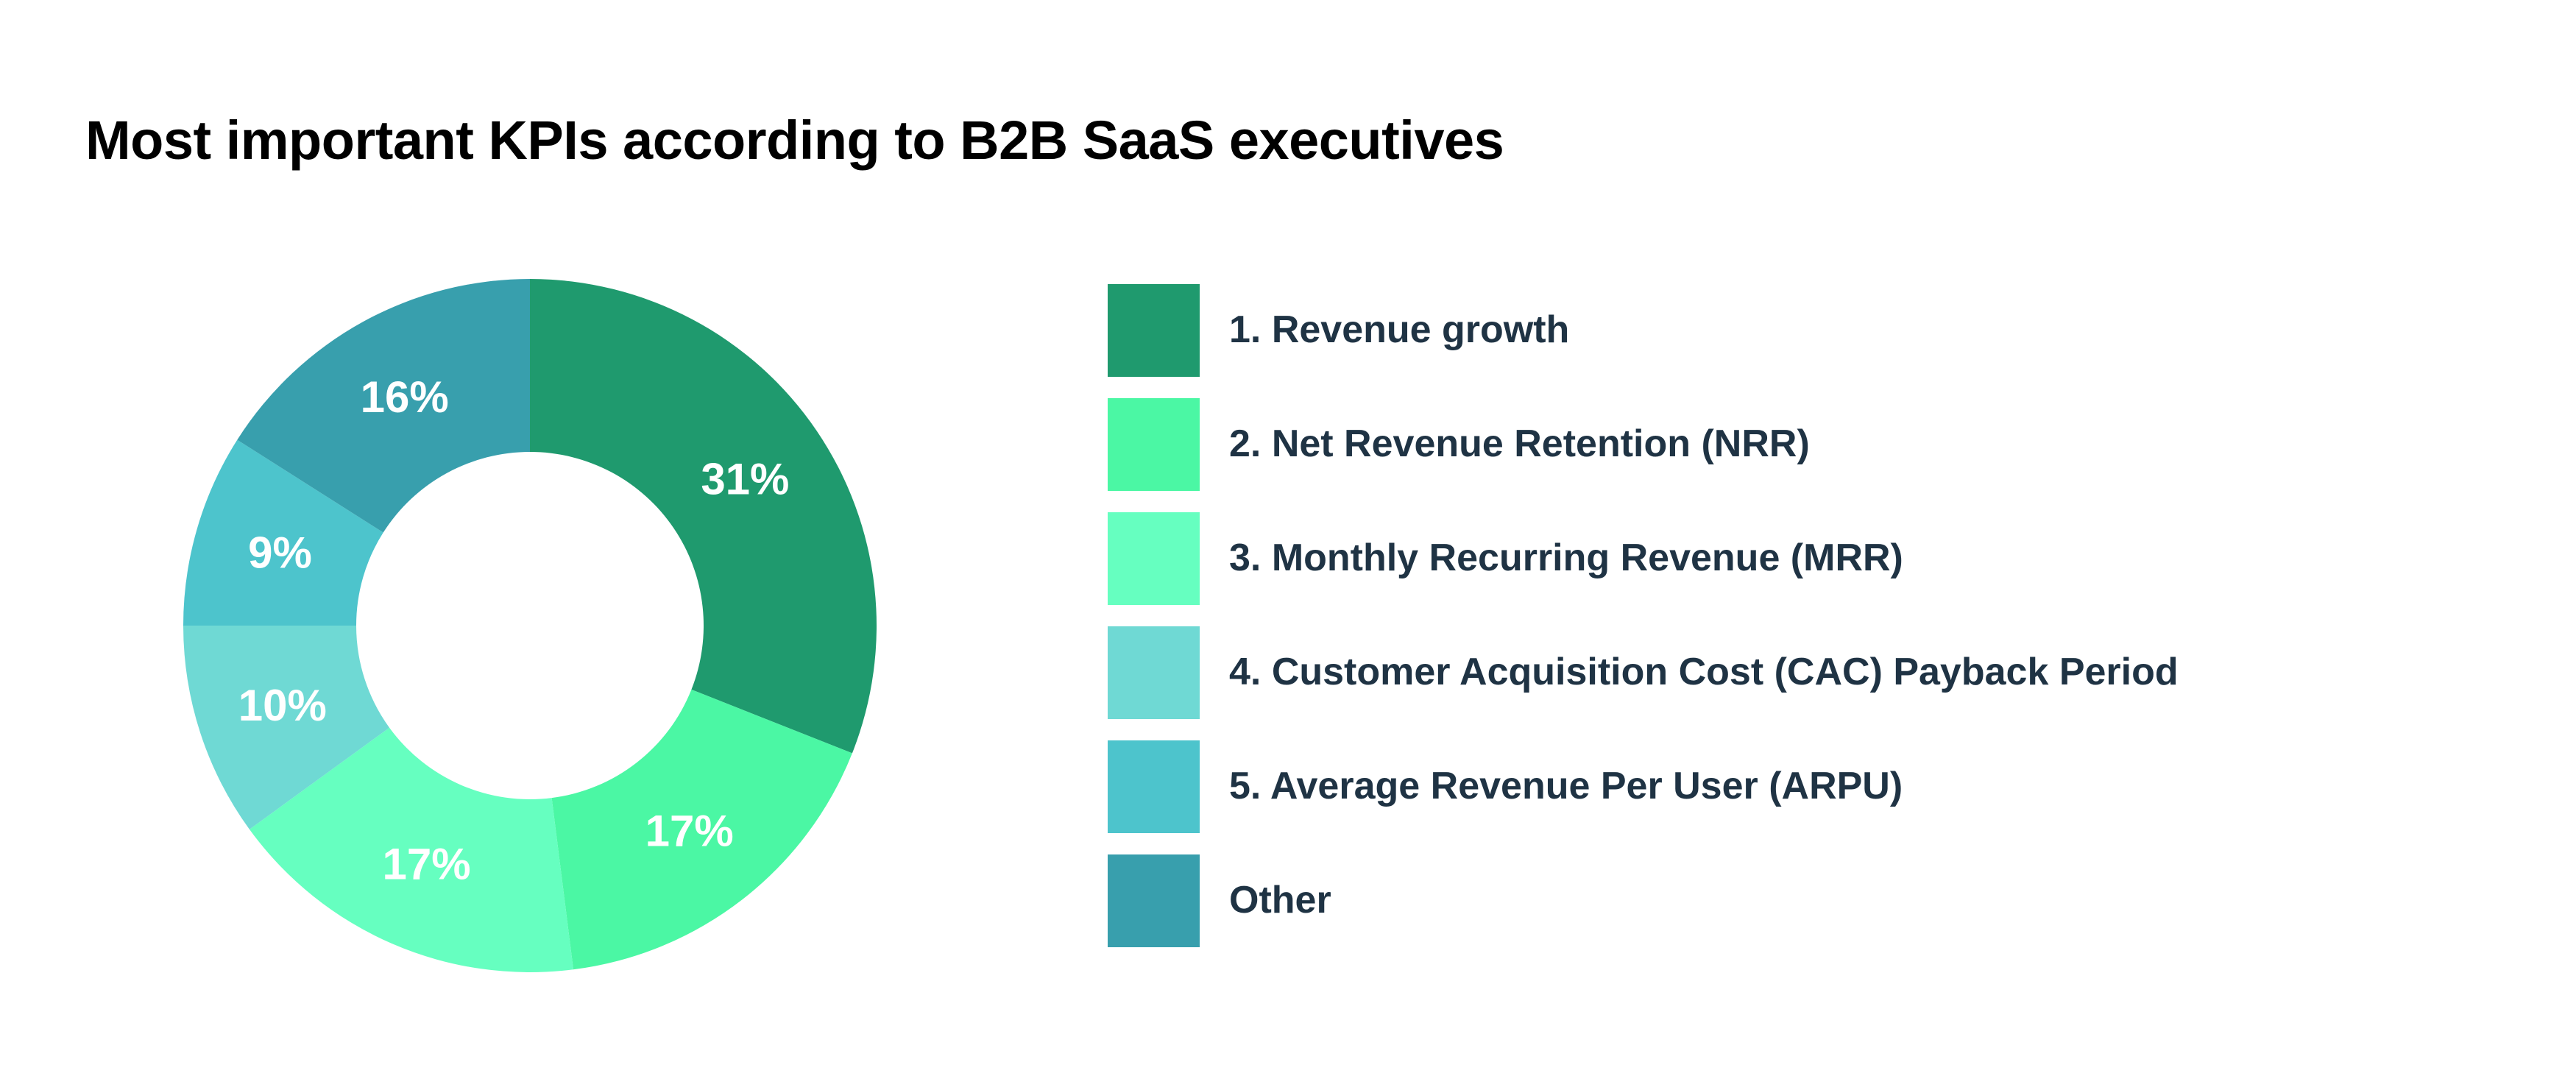  Describe the element at coordinates (1807, 330) in the screenshot. I see `legend-item: 1. Revenue growth` at that location.